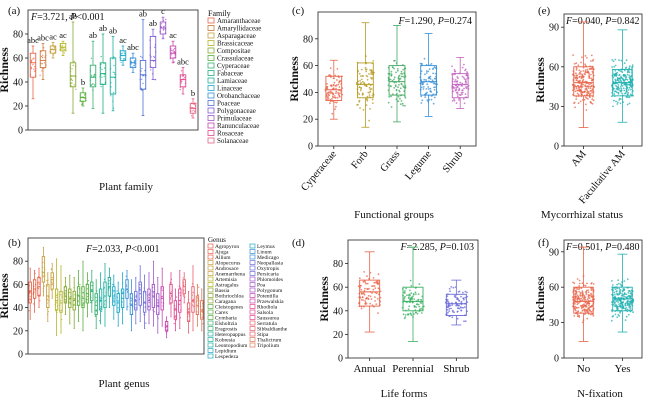  I want to click on y-axis-label: Richness, so click(540, 80).